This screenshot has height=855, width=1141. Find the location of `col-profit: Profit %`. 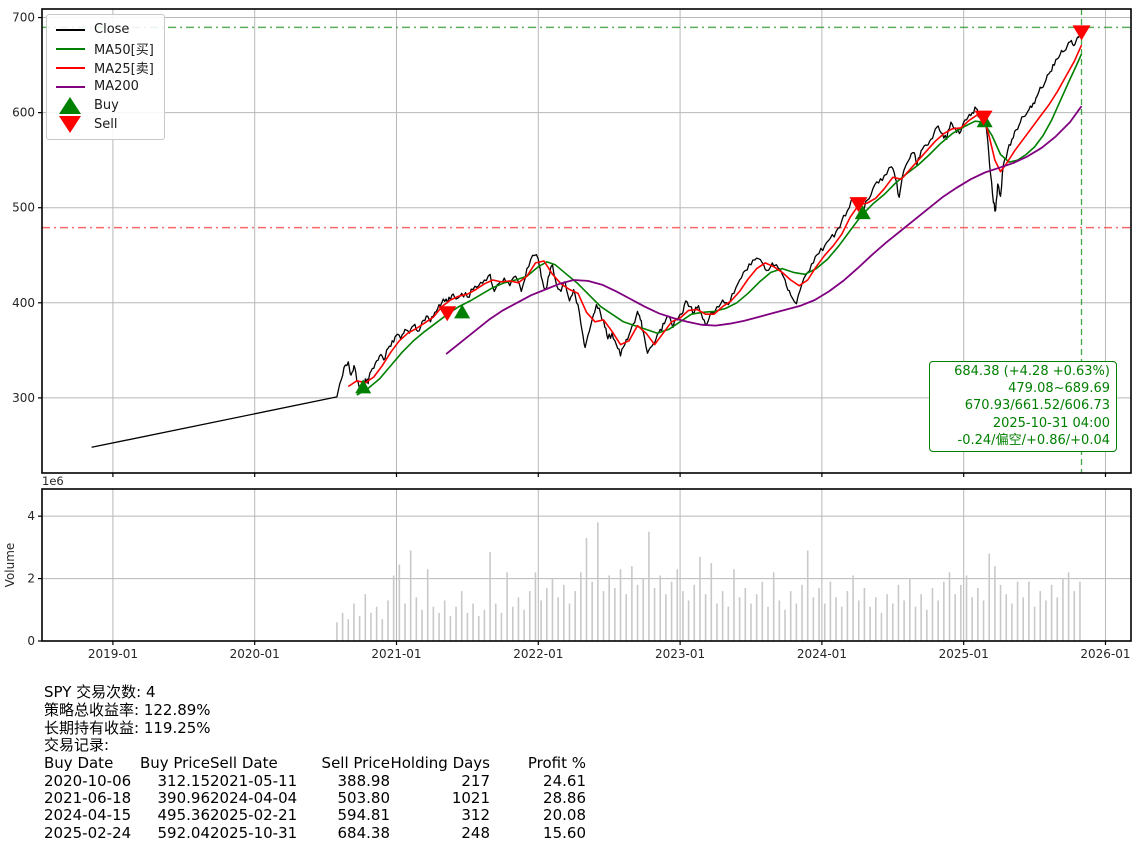

col-profit: Profit % is located at coordinates (556, 763).